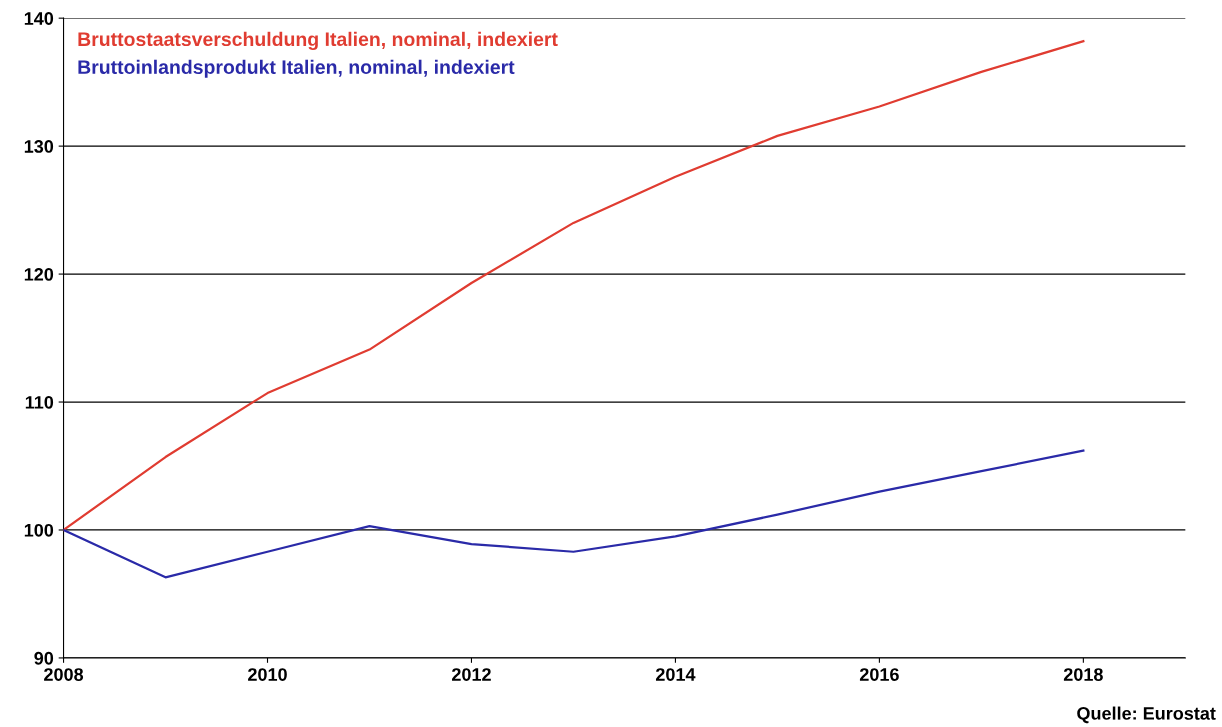 Image resolution: width=1222 pixels, height=727 pixels. What do you see at coordinates (1083, 674) in the screenshot?
I see `x-tick-label: 2018` at bounding box center [1083, 674].